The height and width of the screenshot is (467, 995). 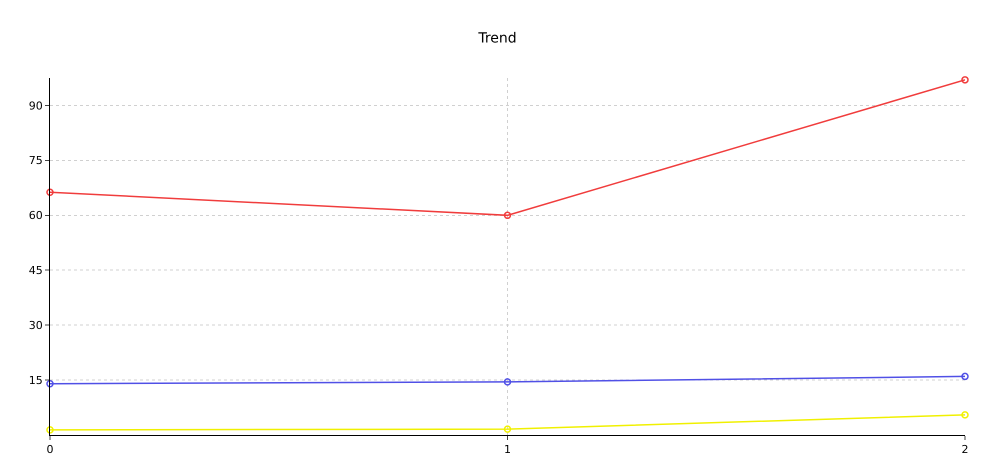 What do you see at coordinates (35, 161) in the screenshot?
I see `y-tick-label: 75` at bounding box center [35, 161].